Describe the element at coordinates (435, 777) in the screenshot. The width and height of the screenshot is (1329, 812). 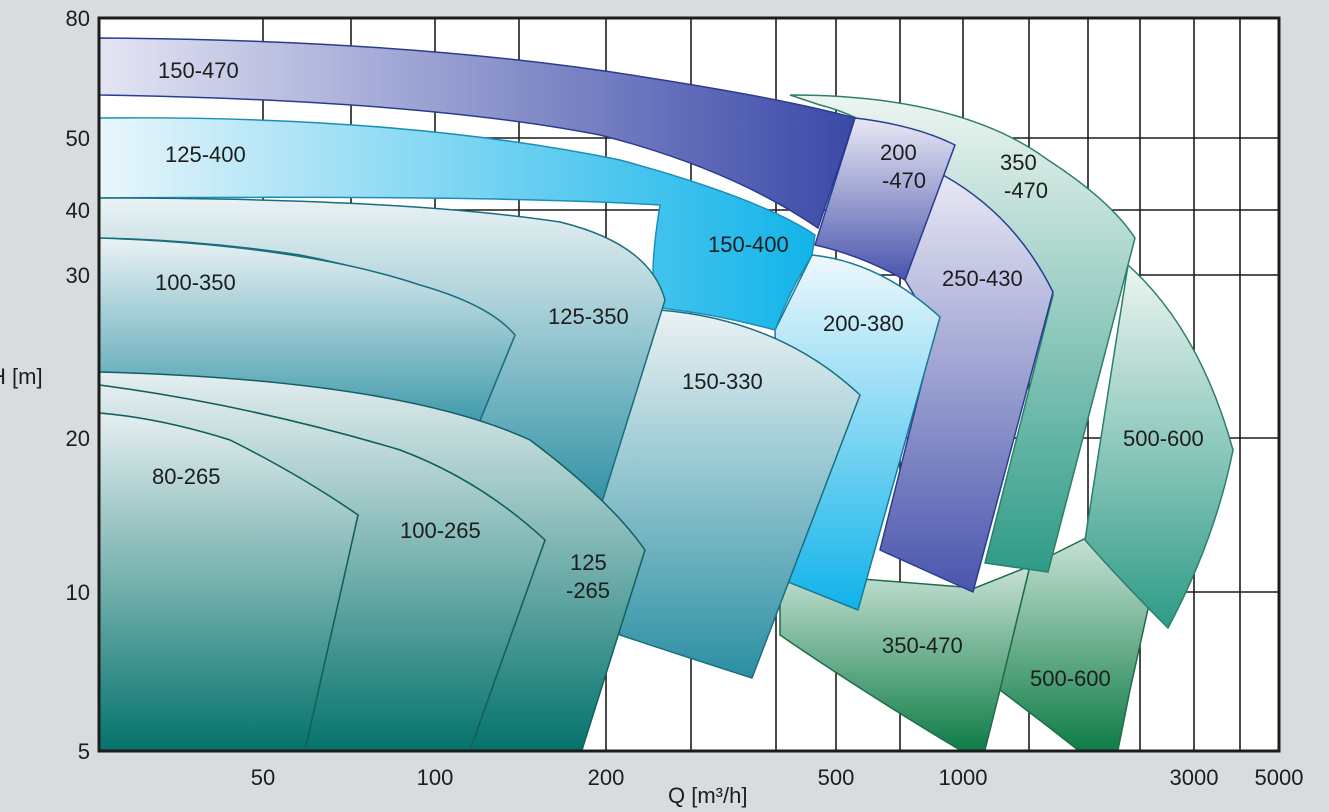
I see `x-tick-100: 100` at that location.